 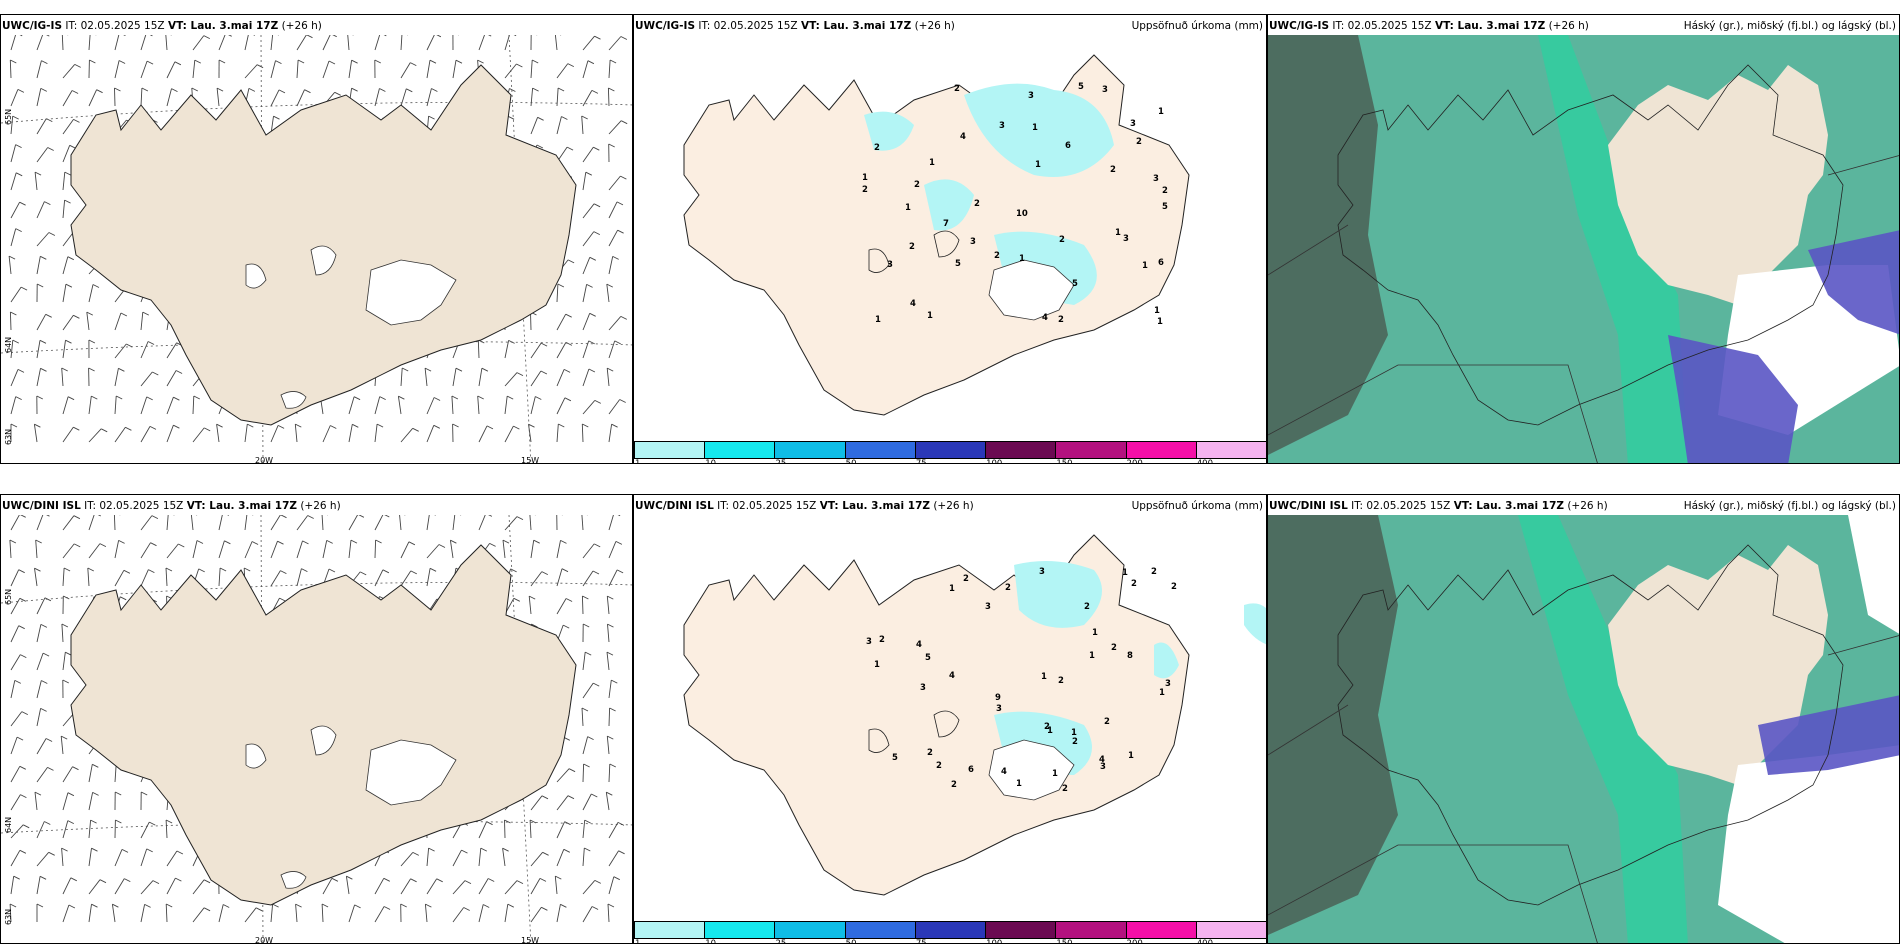 What do you see at coordinates (1161, 263) in the screenshot?
I see `precip-value: 6` at bounding box center [1161, 263].